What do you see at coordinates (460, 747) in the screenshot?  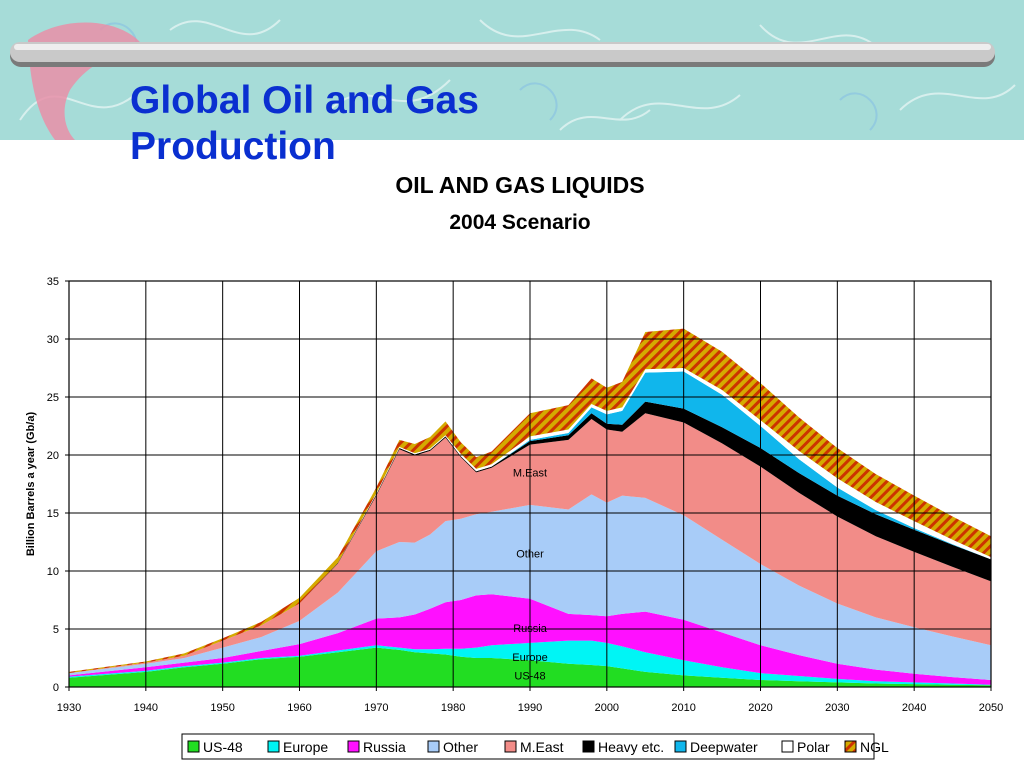 I see `legend-label: Other` at bounding box center [460, 747].